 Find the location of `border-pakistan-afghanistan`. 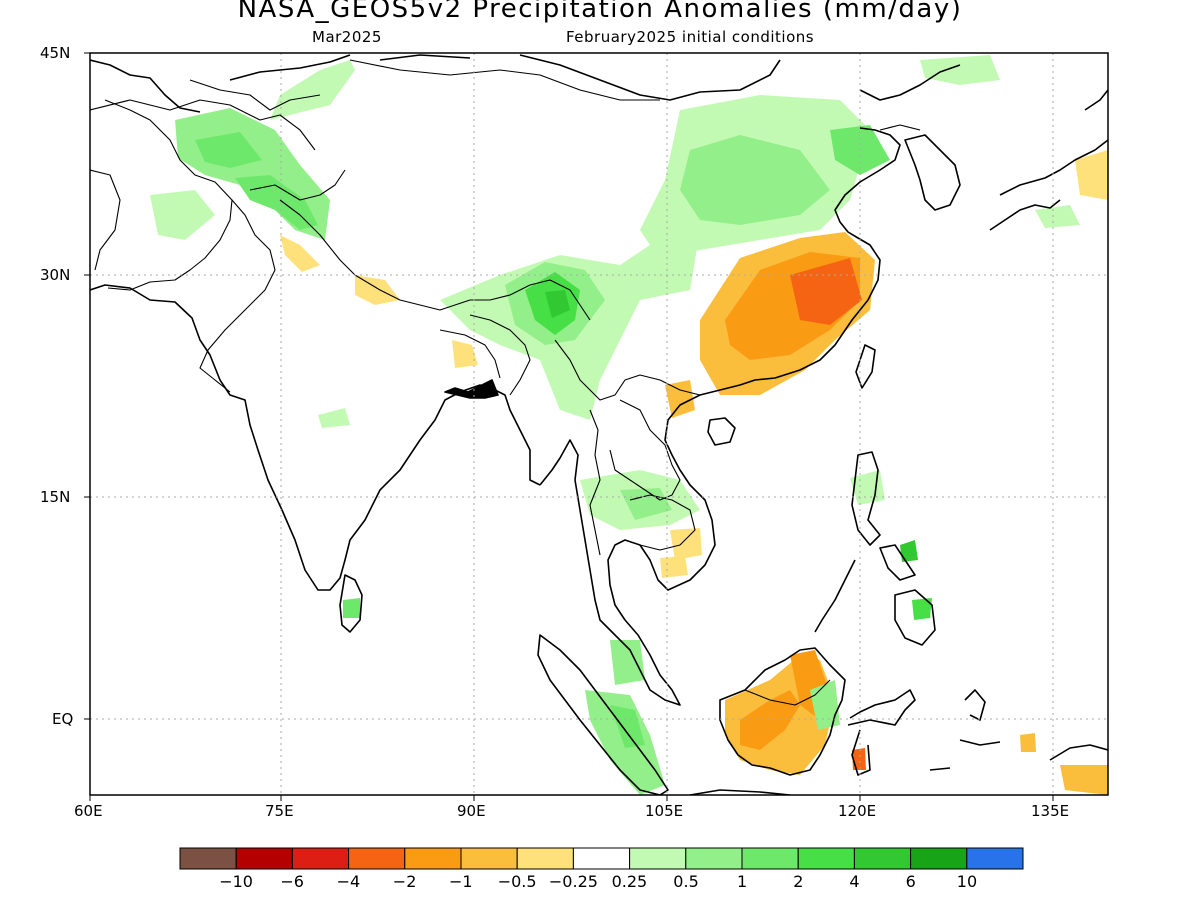

border-pakistan-afghanistan is located at coordinates (168, 195).